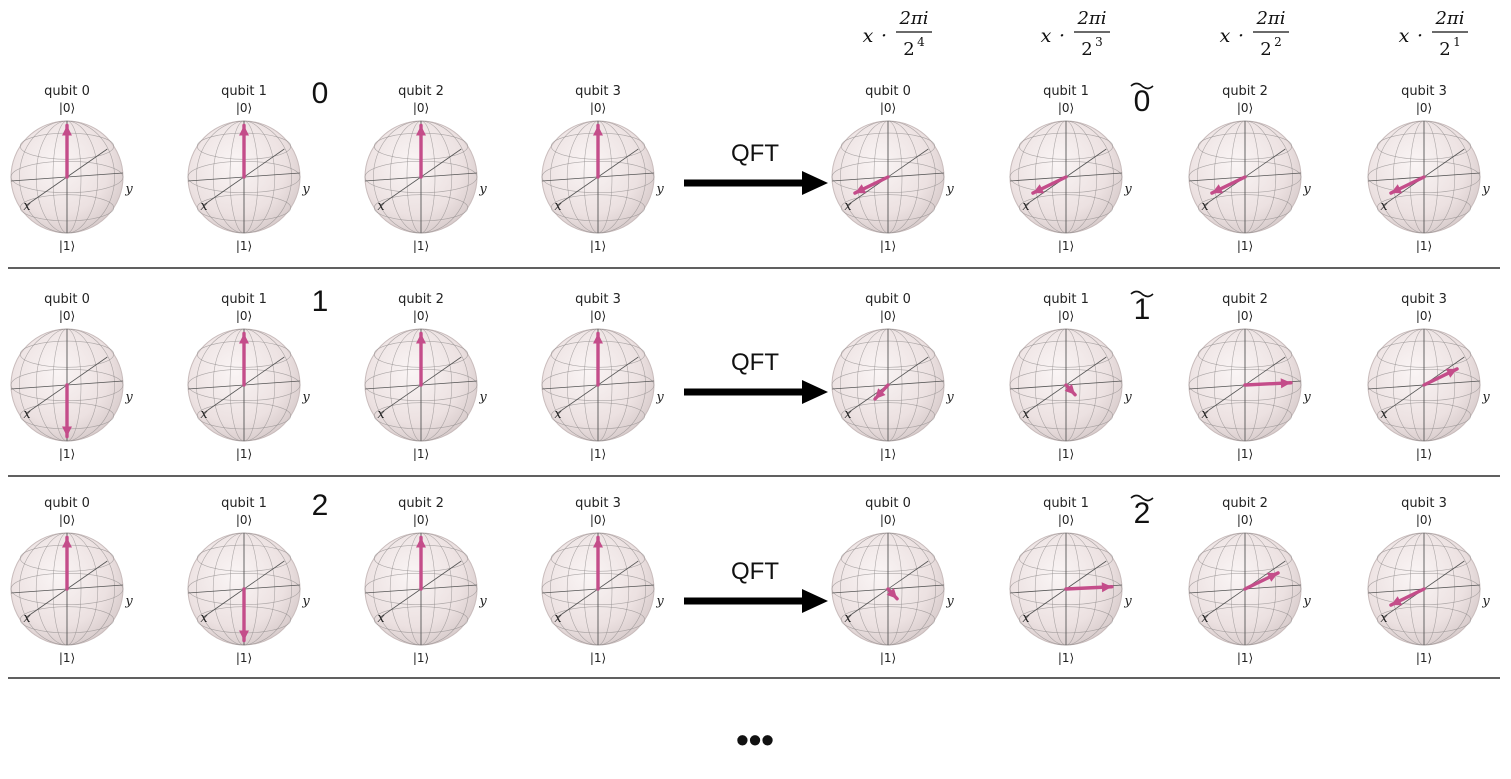  What do you see at coordinates (892, 168) in the screenshot?
I see `output-qubit: qubit 0 |0⟩ |1⟩ x y` at bounding box center [892, 168].